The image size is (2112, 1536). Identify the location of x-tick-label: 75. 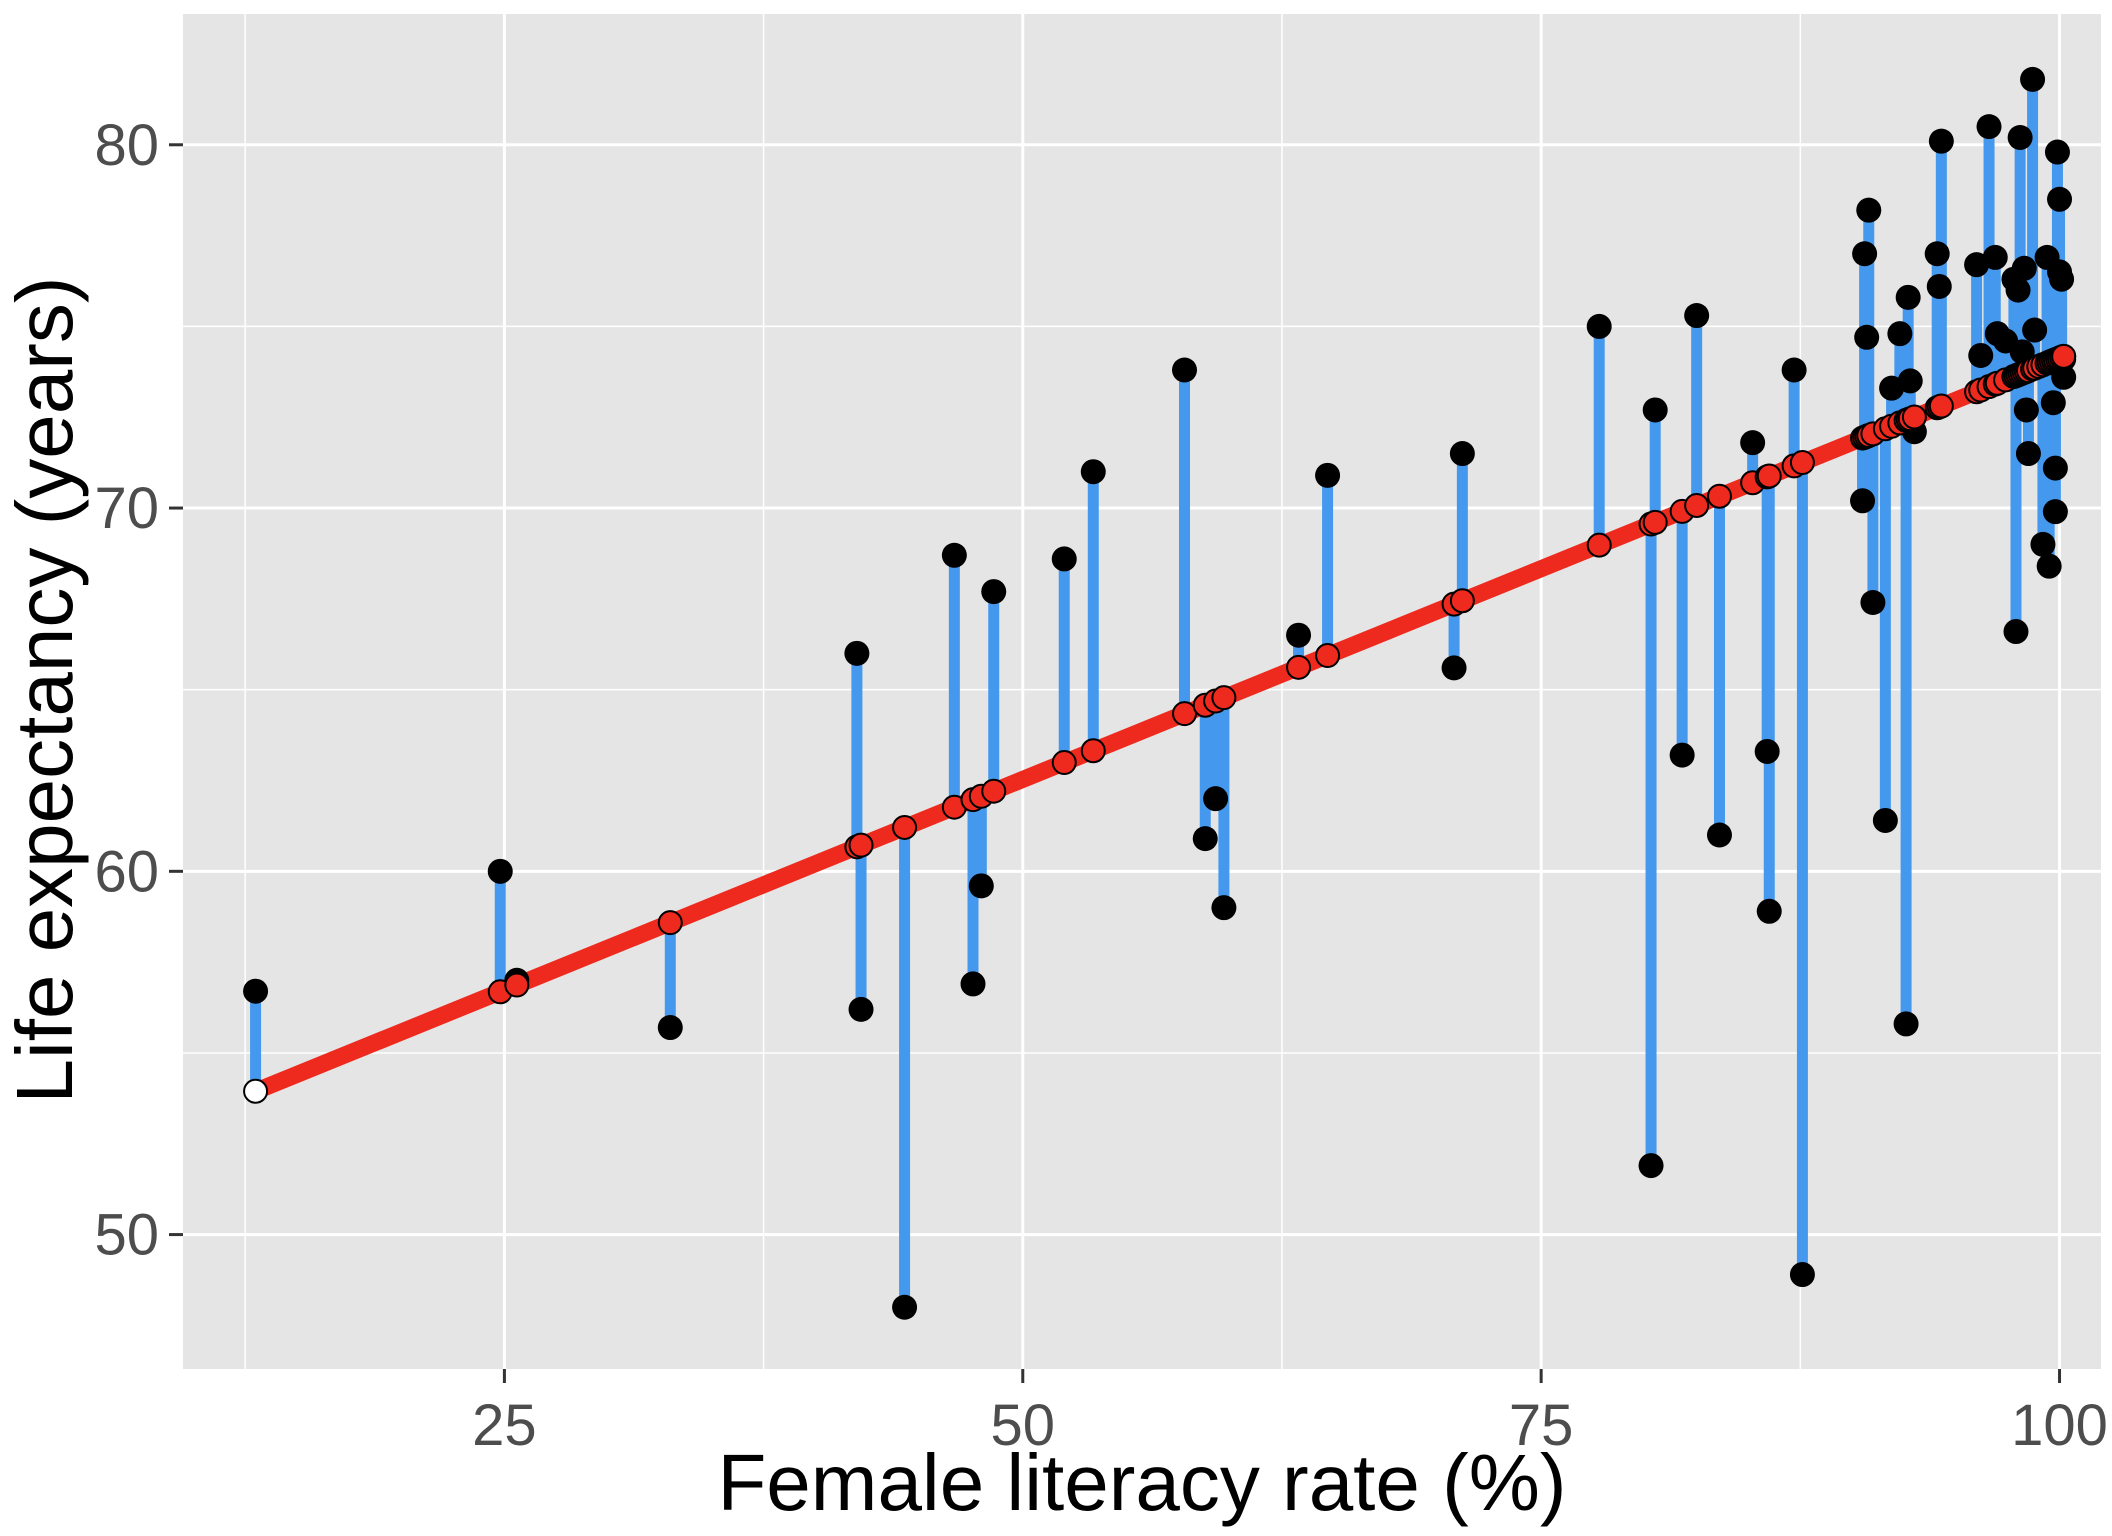
(1541, 1425).